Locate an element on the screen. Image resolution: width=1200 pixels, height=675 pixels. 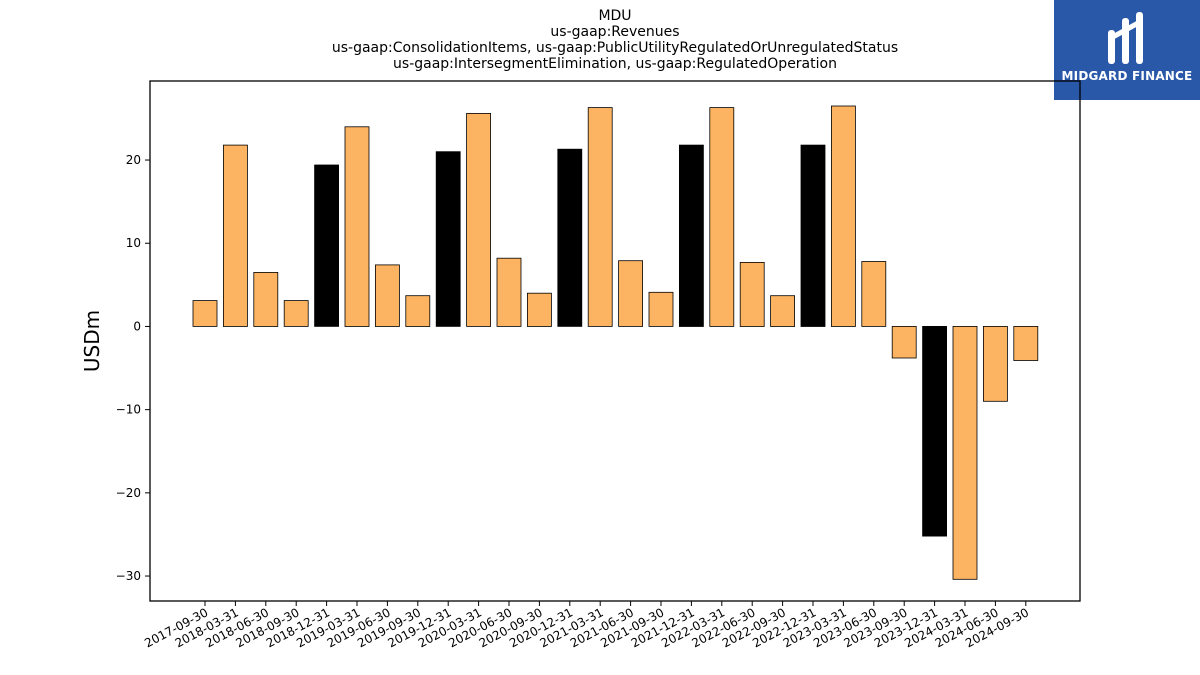
y-tick-label: −30 is located at coordinates (128, 576).